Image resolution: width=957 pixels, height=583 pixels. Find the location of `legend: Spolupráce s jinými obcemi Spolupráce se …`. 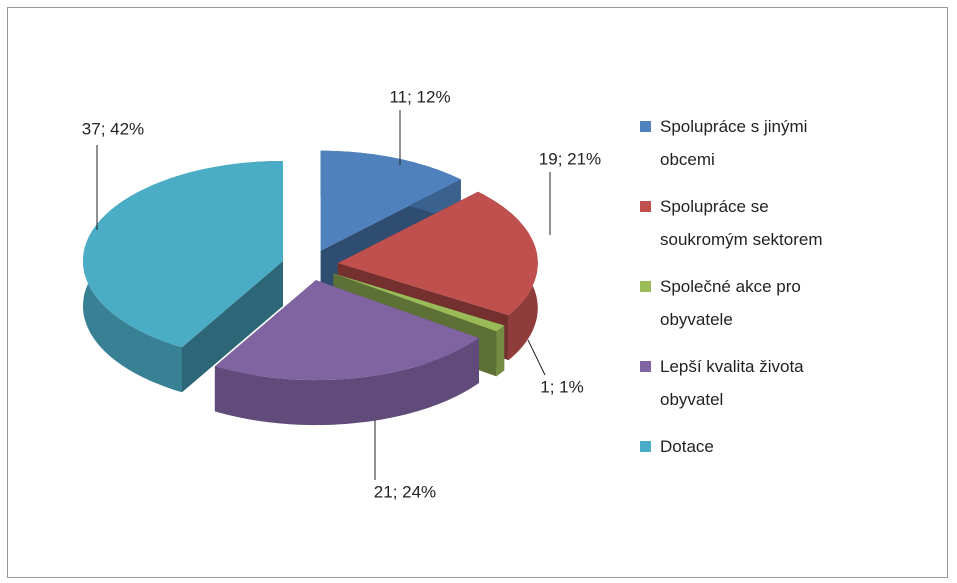

legend: Spolupráce s jinými obcemi Spolupráce se … is located at coordinates (745, 293).